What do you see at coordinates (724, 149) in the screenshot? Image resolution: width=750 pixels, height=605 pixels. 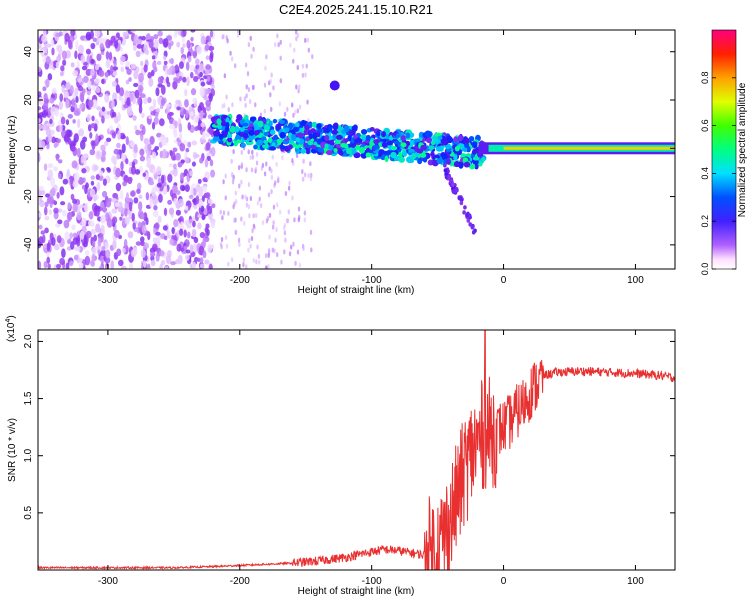 I see `colorbar` at bounding box center [724, 149].